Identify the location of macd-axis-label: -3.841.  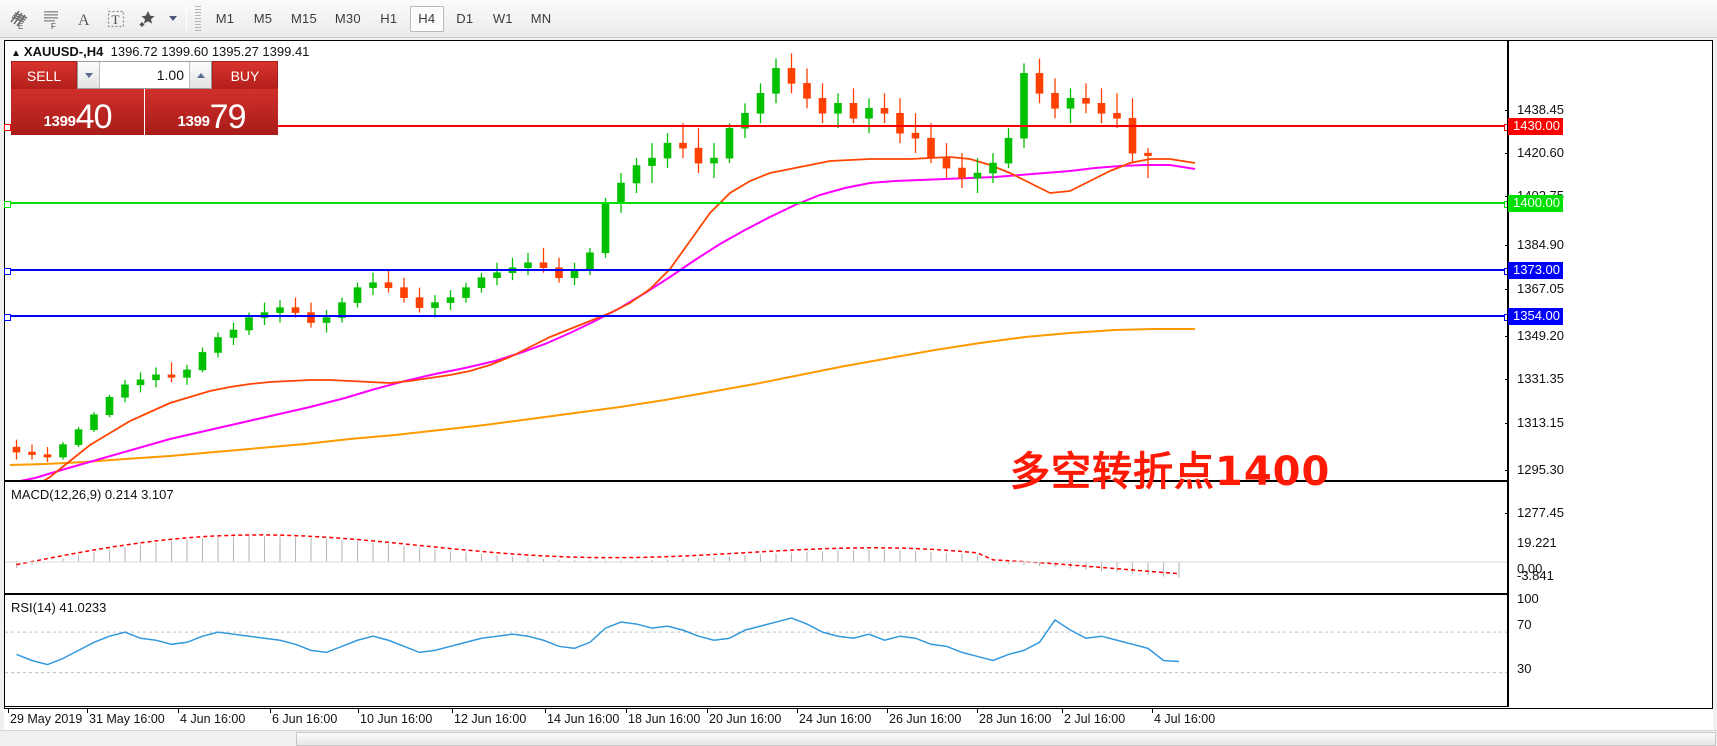
(1535, 575).